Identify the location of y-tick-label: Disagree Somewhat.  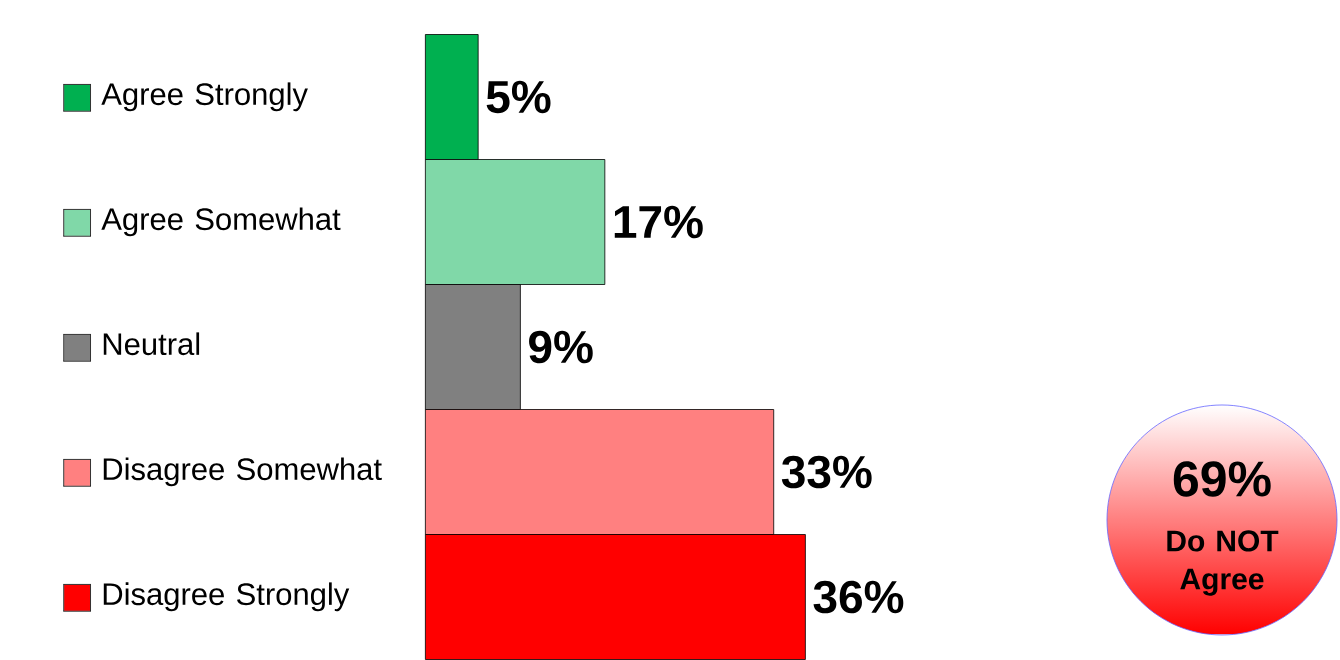
(242, 472).